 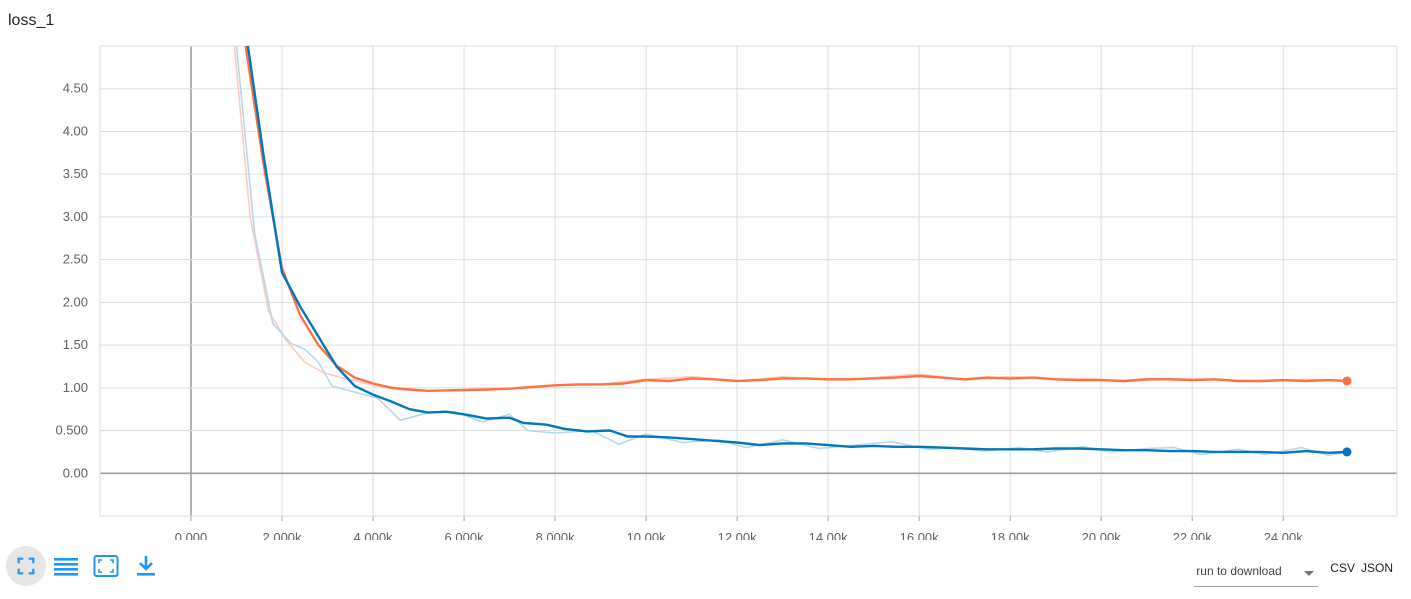 I want to click on y-tick-label: 1.50, so click(x=75, y=344).